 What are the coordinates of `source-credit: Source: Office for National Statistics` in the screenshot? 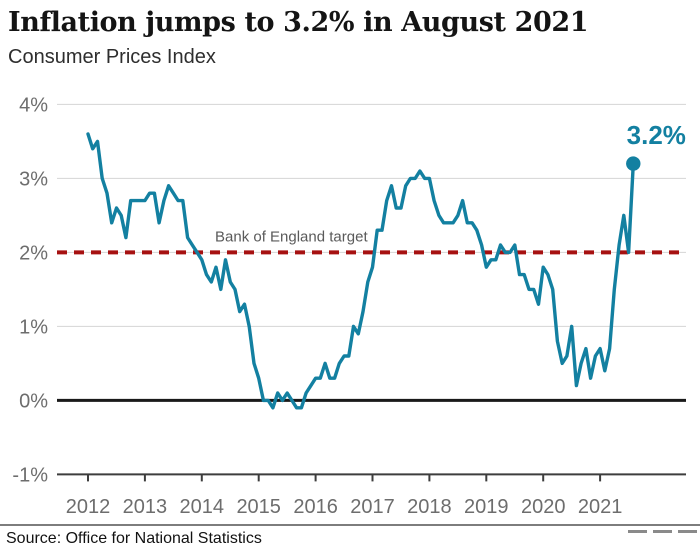 It's located at (134, 538).